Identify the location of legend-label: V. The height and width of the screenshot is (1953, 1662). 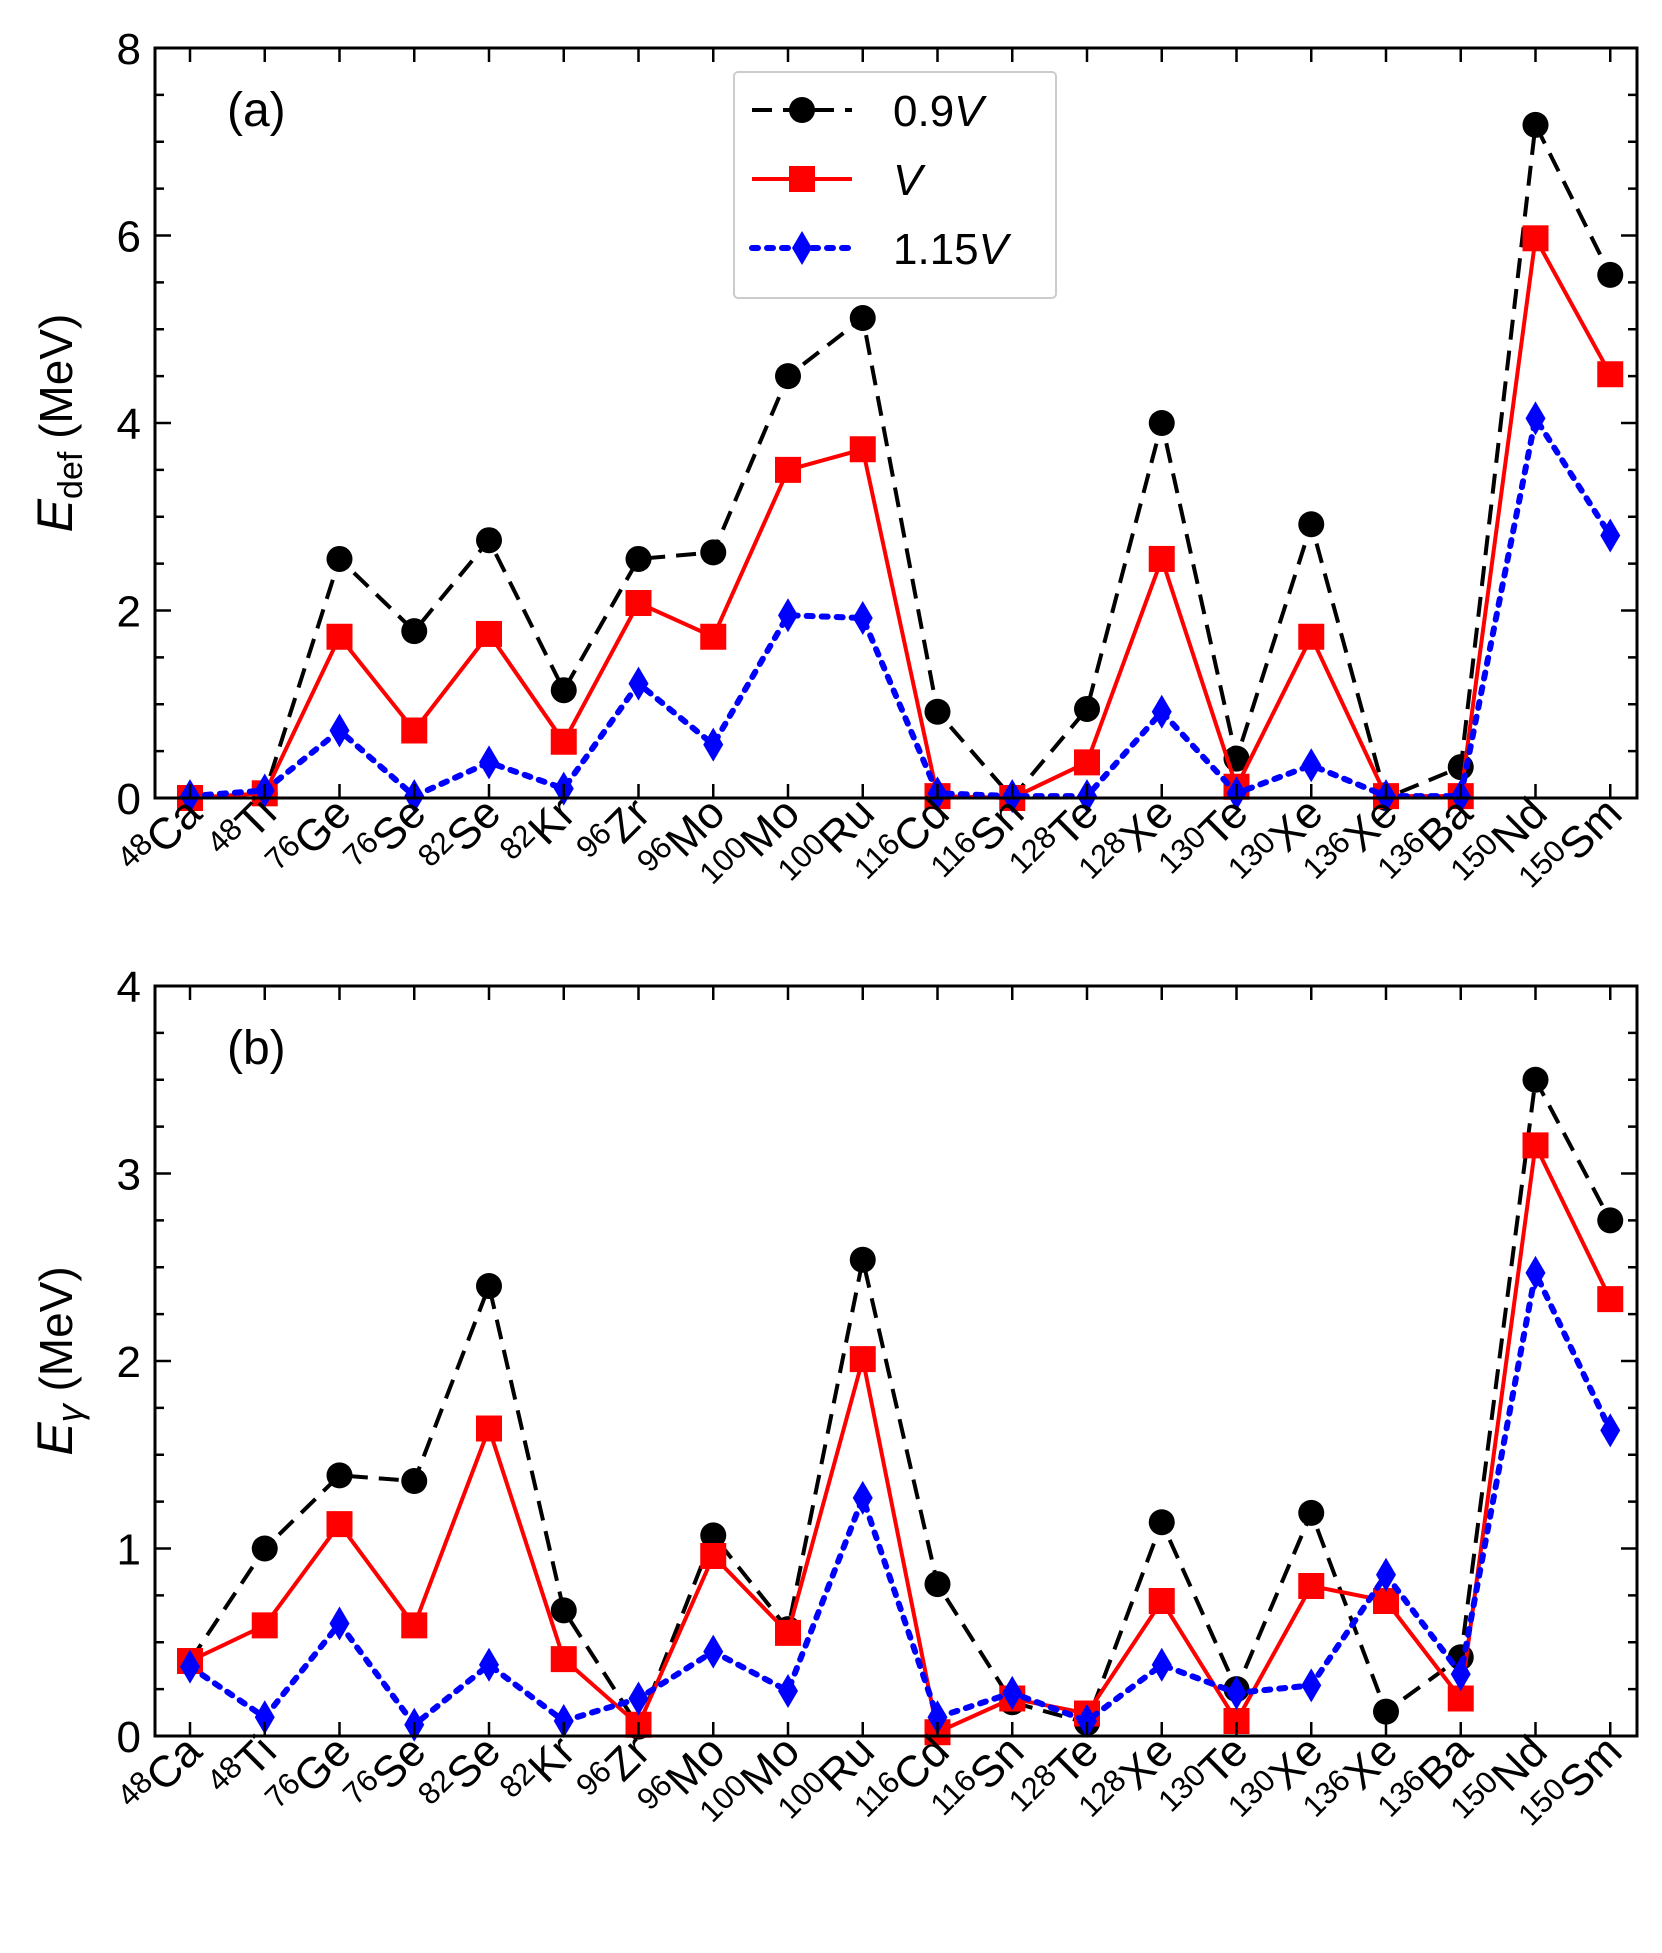
(909, 180).